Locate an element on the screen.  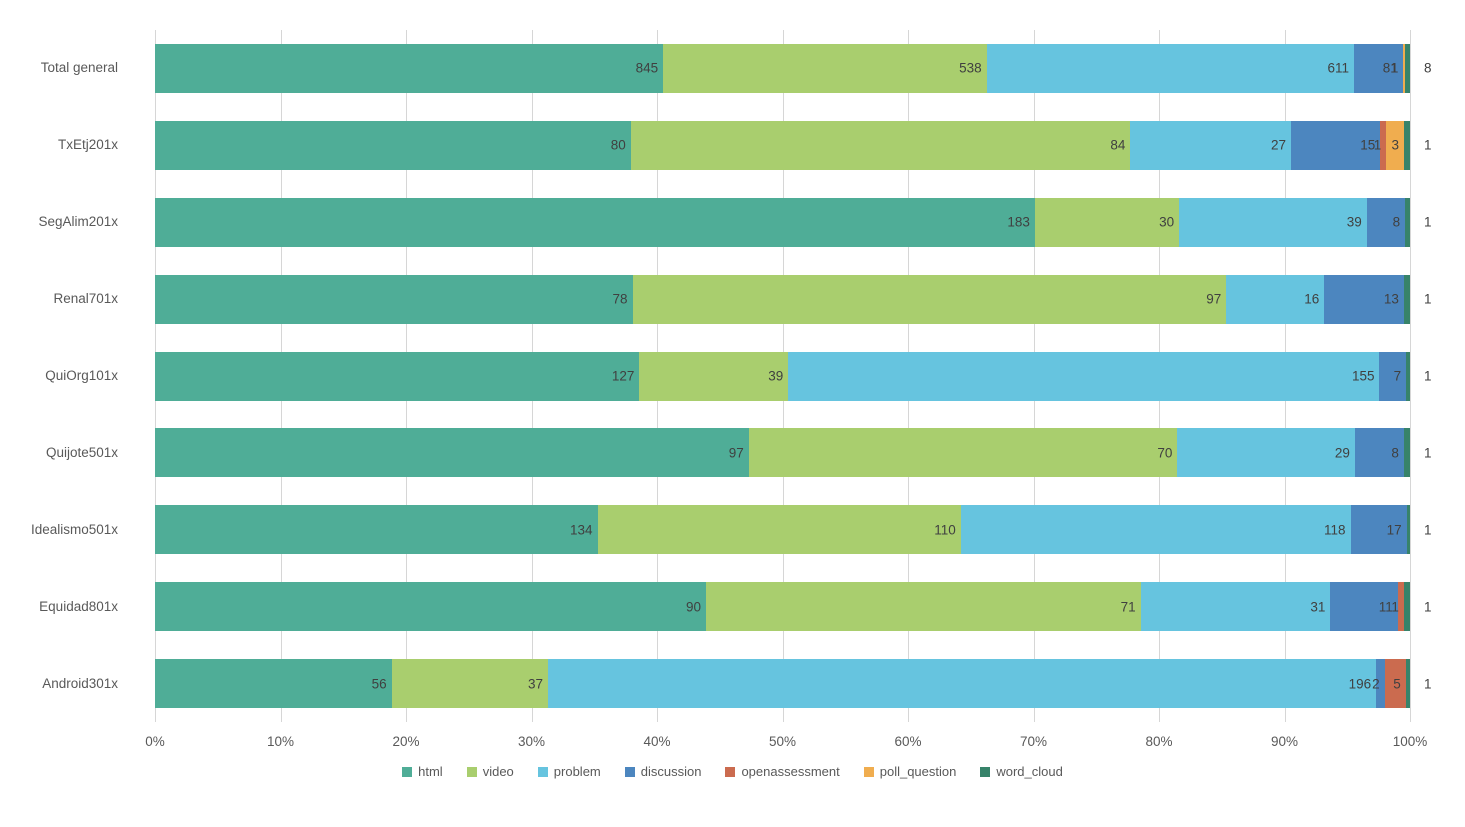
category-label: Equidad801x is located at coordinates (78, 606).